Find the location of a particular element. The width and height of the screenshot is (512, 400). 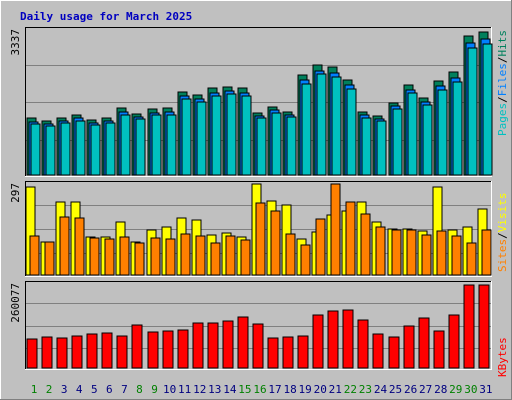

max-label-visits: 297 is located at coordinates (15, 193).